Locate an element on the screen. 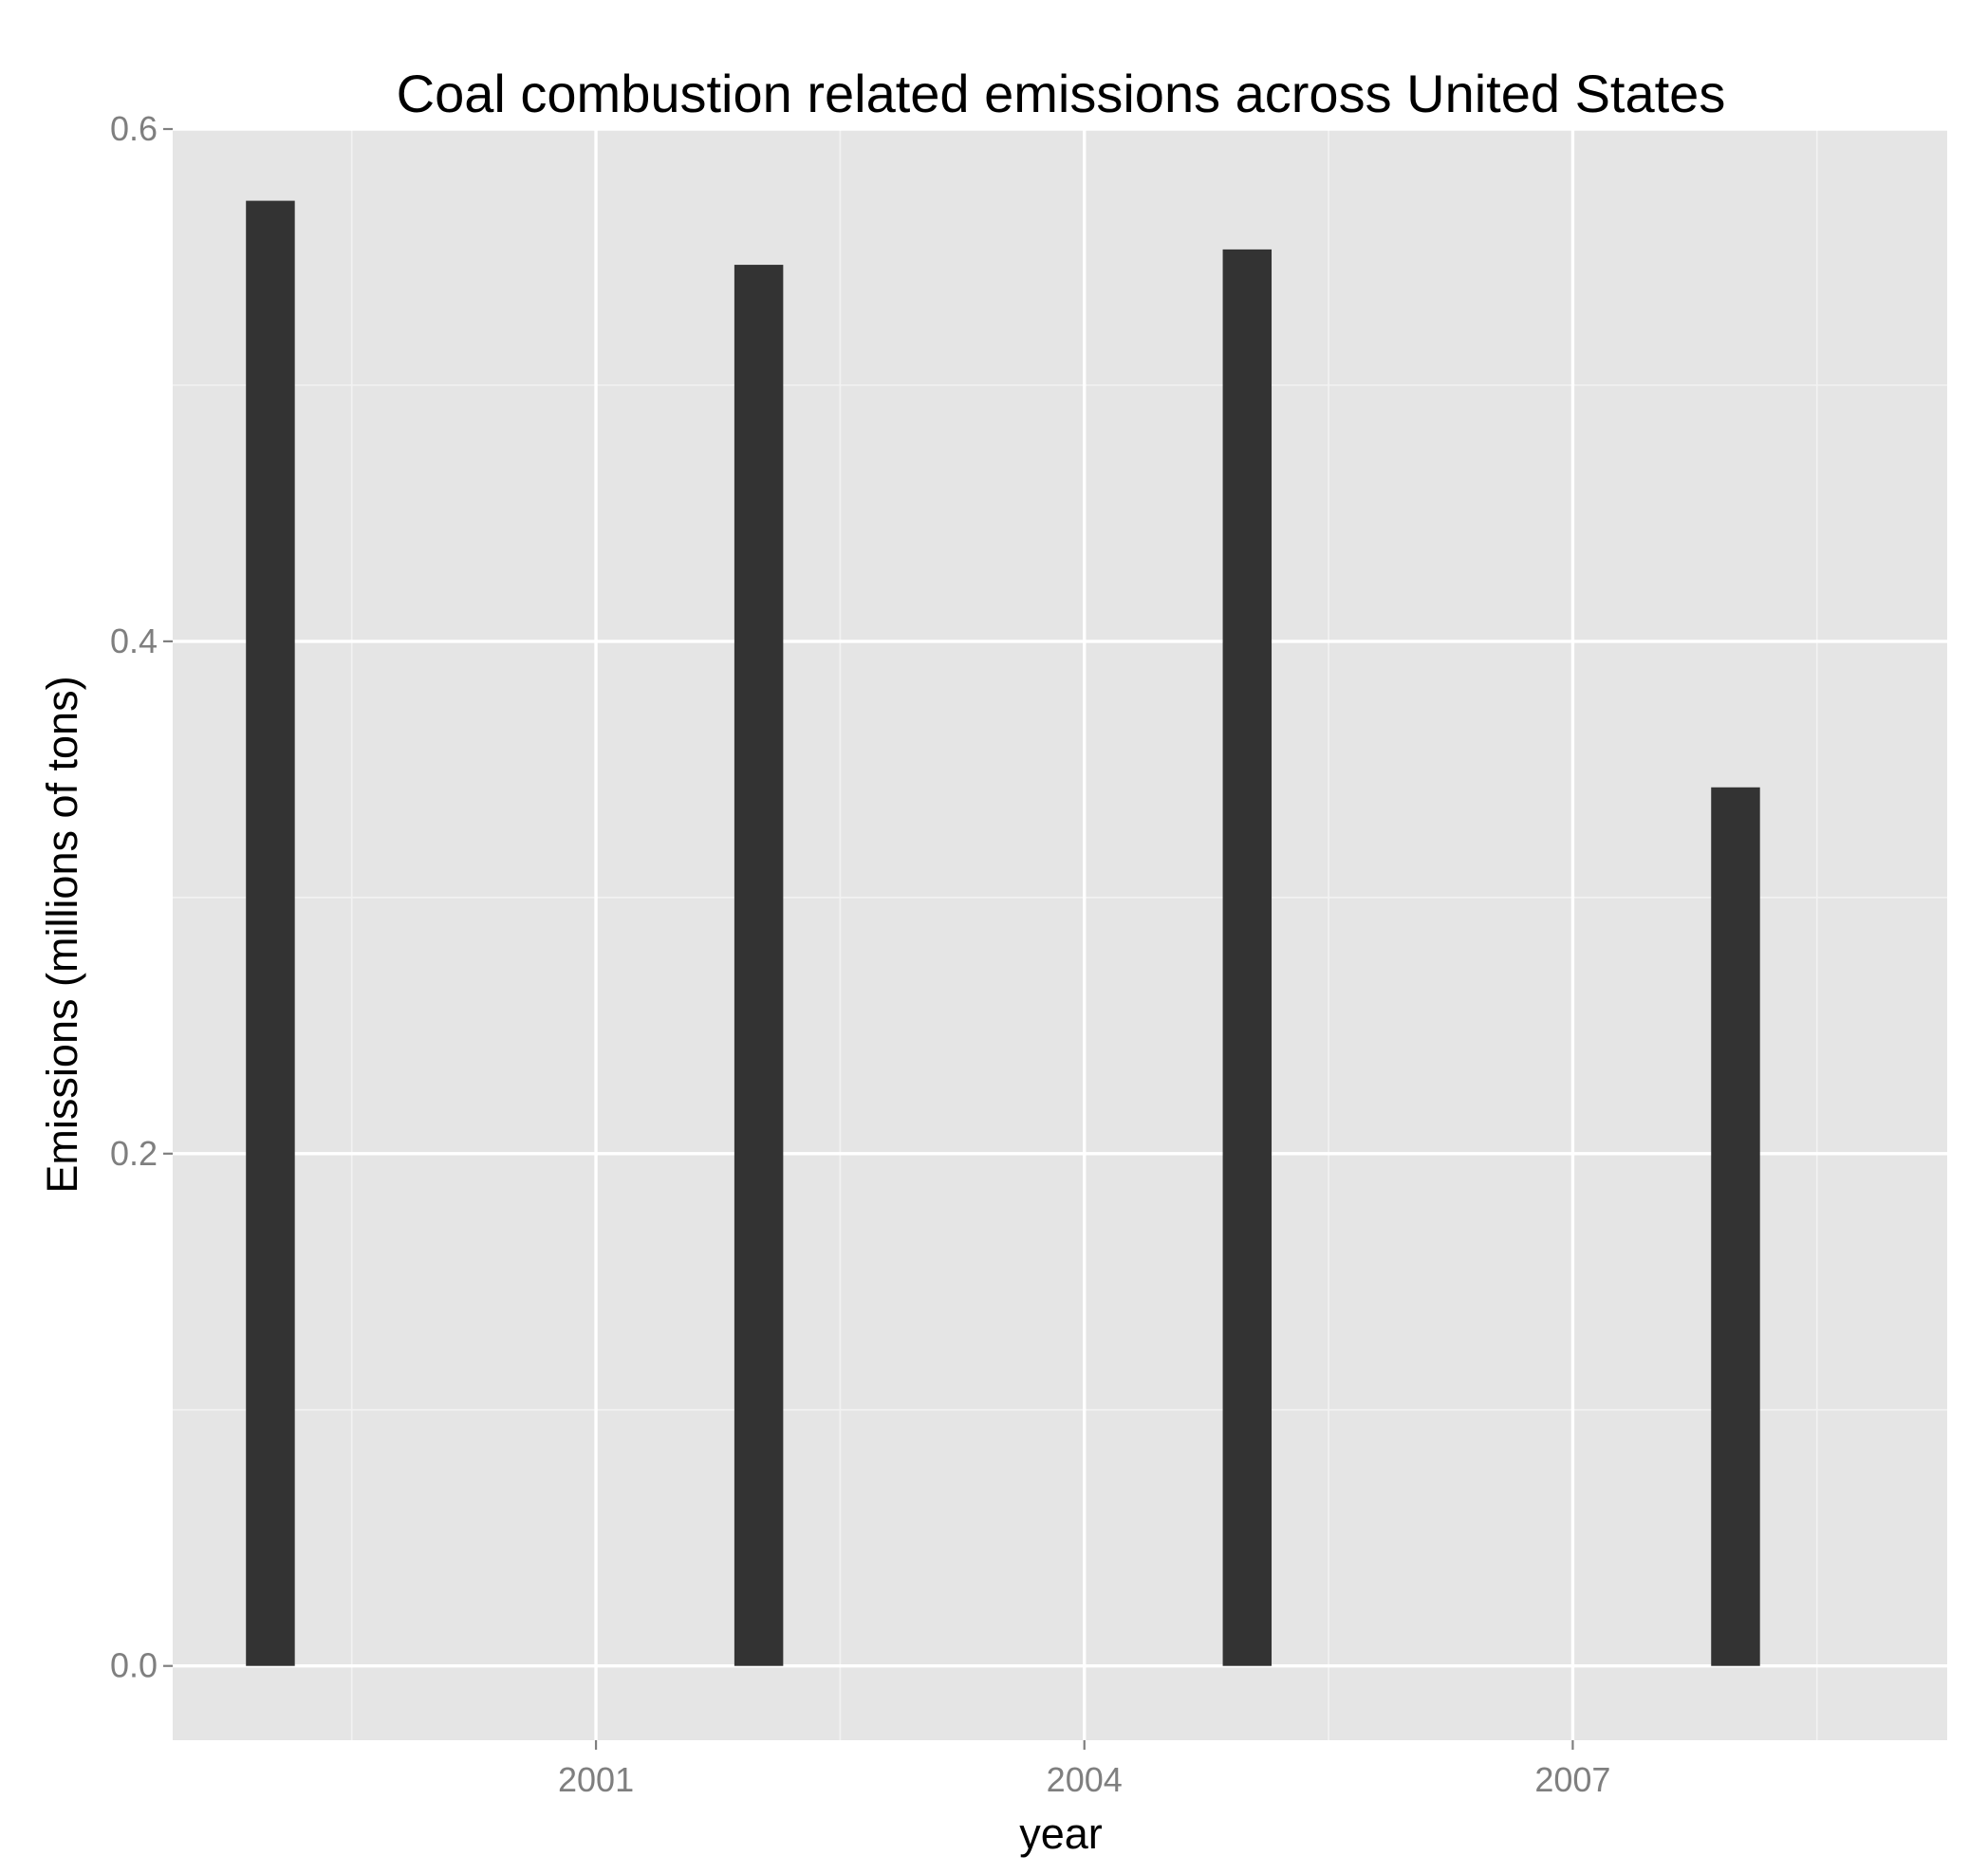 The height and width of the screenshot is (1874, 1988). x-axis: 2001 2004 2007 is located at coordinates (1084, 1769).